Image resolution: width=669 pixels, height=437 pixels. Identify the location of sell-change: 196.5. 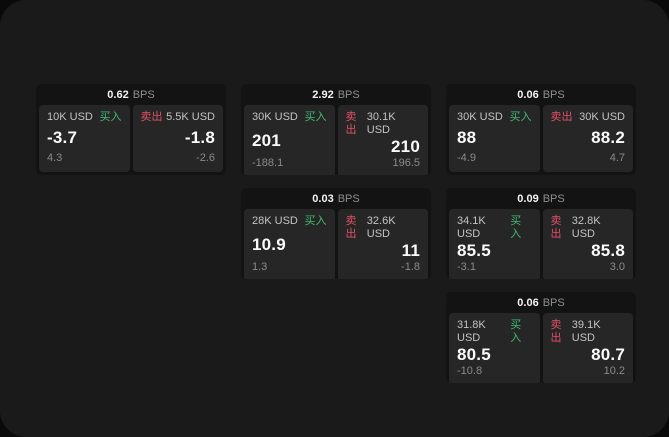
(406, 163).